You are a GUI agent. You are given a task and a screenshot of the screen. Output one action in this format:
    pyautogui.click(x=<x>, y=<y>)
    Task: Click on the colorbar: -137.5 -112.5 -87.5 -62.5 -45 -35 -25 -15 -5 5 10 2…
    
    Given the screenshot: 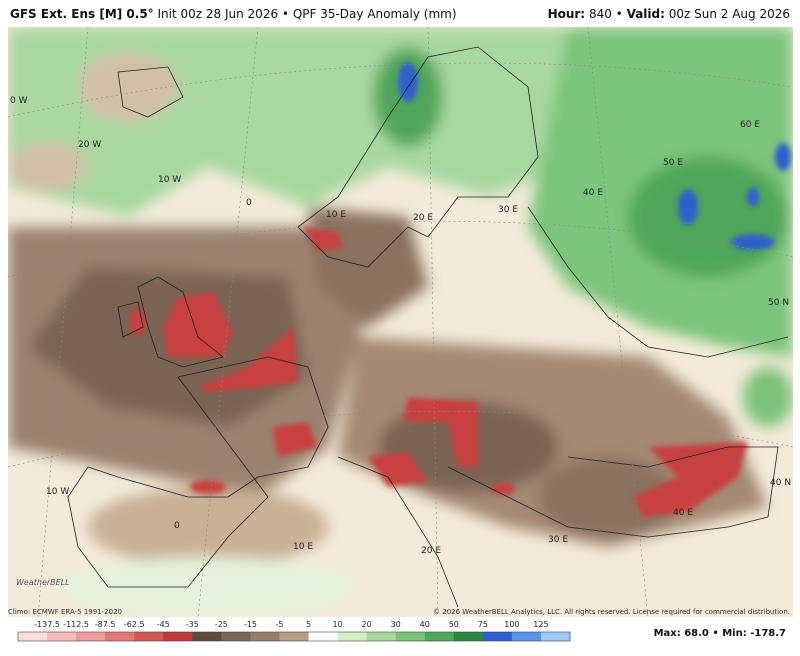 What is the action you would take?
    pyautogui.click(x=294, y=631)
    